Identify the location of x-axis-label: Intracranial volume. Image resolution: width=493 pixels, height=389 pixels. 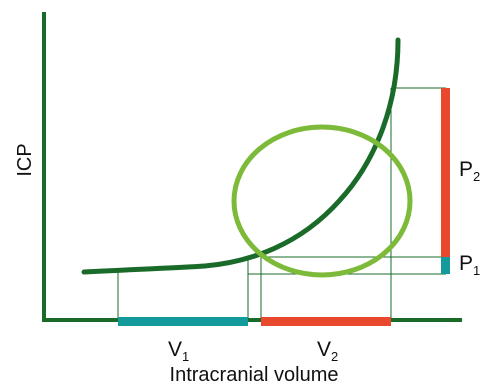
(254, 375).